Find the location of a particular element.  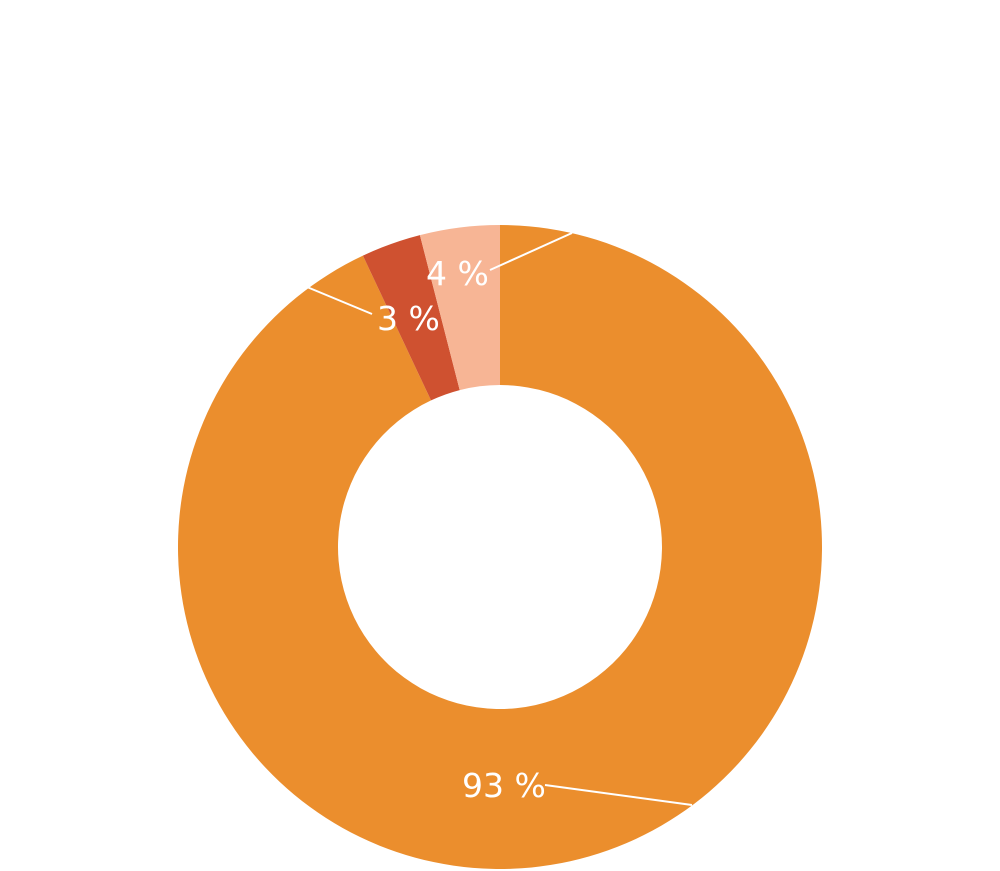

slice-label-4: 4 % is located at coordinates (457, 273).